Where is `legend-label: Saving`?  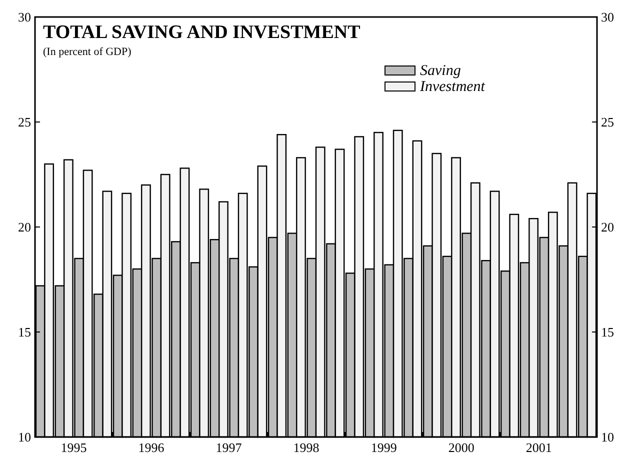 legend-label: Saving is located at coordinates (441, 71).